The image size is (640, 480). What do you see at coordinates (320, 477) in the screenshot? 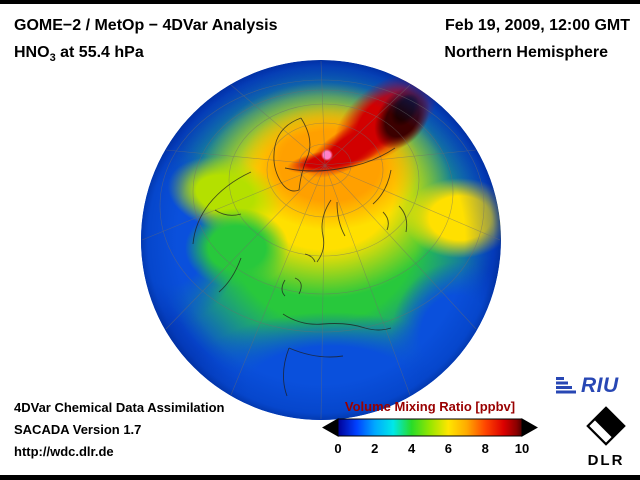
I see `bottom-border` at bounding box center [320, 477].